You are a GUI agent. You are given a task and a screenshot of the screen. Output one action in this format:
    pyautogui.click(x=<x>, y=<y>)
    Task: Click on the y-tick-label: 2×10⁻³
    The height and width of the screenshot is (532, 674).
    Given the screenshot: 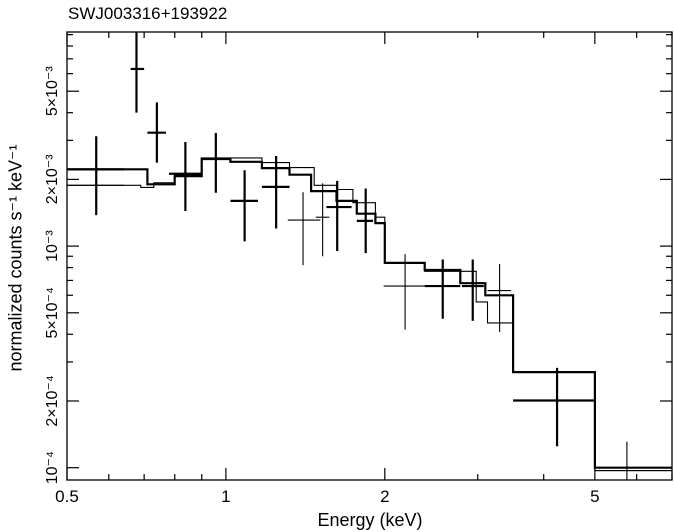 What is the action you would take?
    pyautogui.click(x=52, y=179)
    